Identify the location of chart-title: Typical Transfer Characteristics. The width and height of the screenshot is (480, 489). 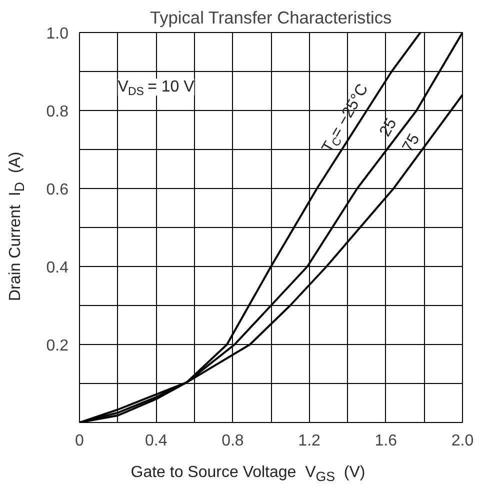
(271, 18).